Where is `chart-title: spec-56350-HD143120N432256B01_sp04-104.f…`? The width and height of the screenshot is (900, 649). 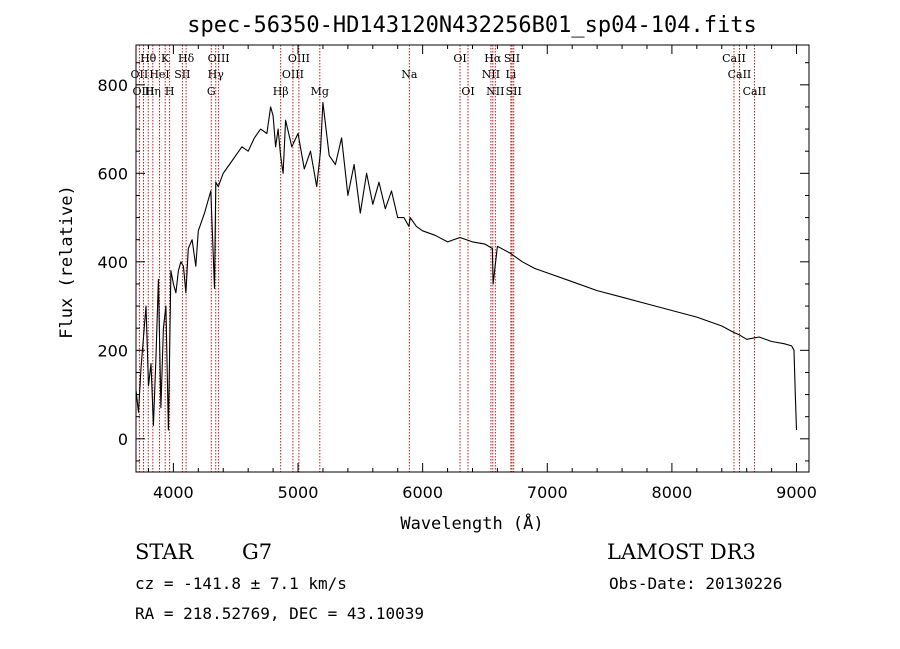 chart-title: spec-56350-HD143120N432256B01_sp04-104.f… is located at coordinates (472, 25).